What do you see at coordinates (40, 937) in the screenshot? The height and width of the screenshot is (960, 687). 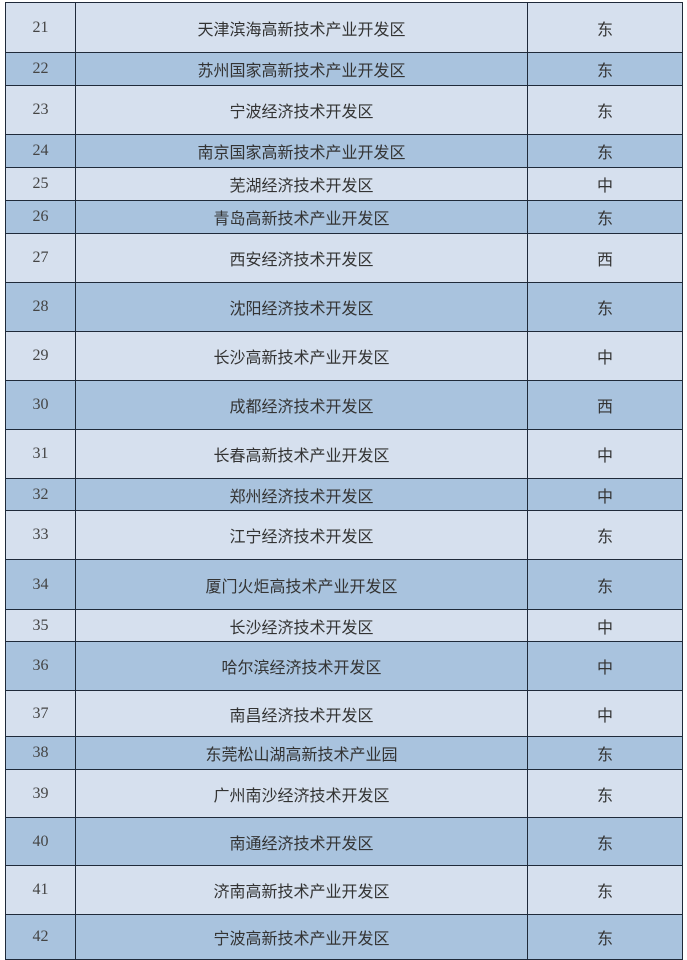 I see `row-number: 42` at bounding box center [40, 937].